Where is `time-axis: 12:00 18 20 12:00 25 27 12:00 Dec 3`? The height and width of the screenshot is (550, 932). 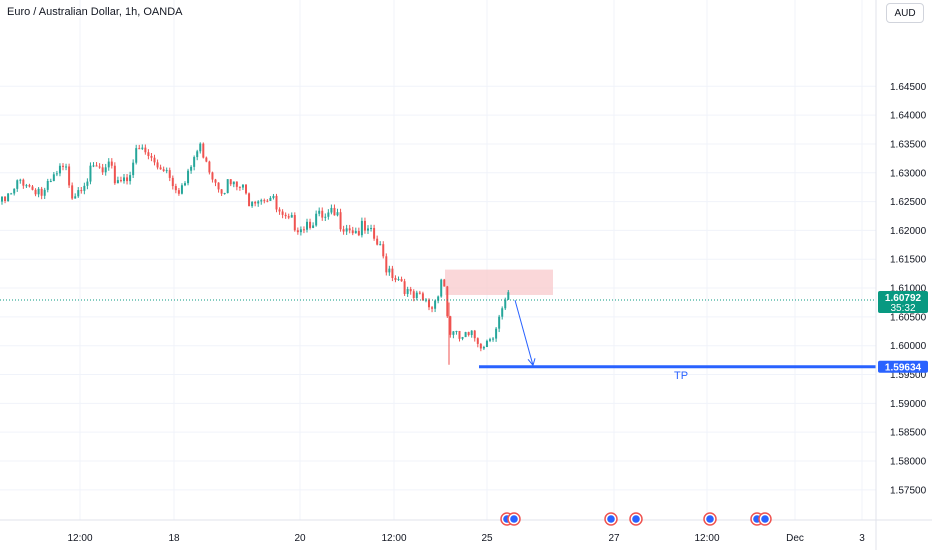 time-axis: 12:00 18 20 12:00 25 27 12:00 Dec 3 is located at coordinates (466, 538).